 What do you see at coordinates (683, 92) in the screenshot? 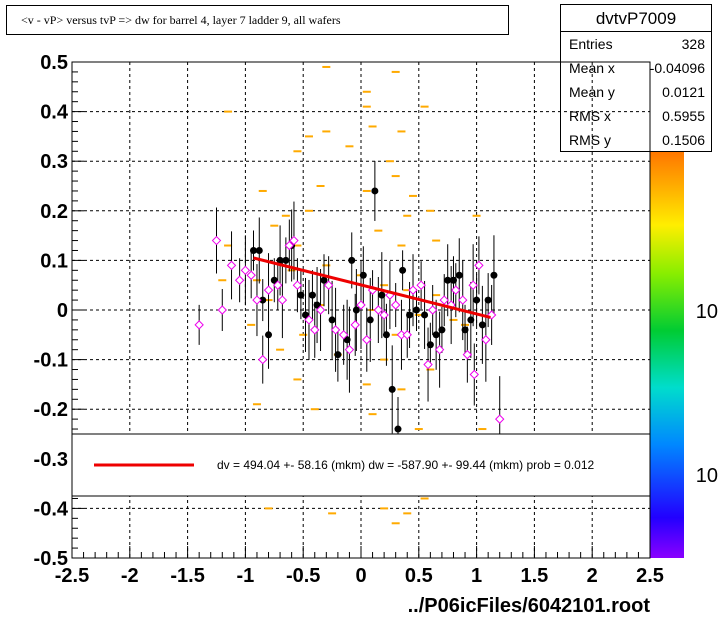
I see `stats-value: 0.0121` at bounding box center [683, 92].